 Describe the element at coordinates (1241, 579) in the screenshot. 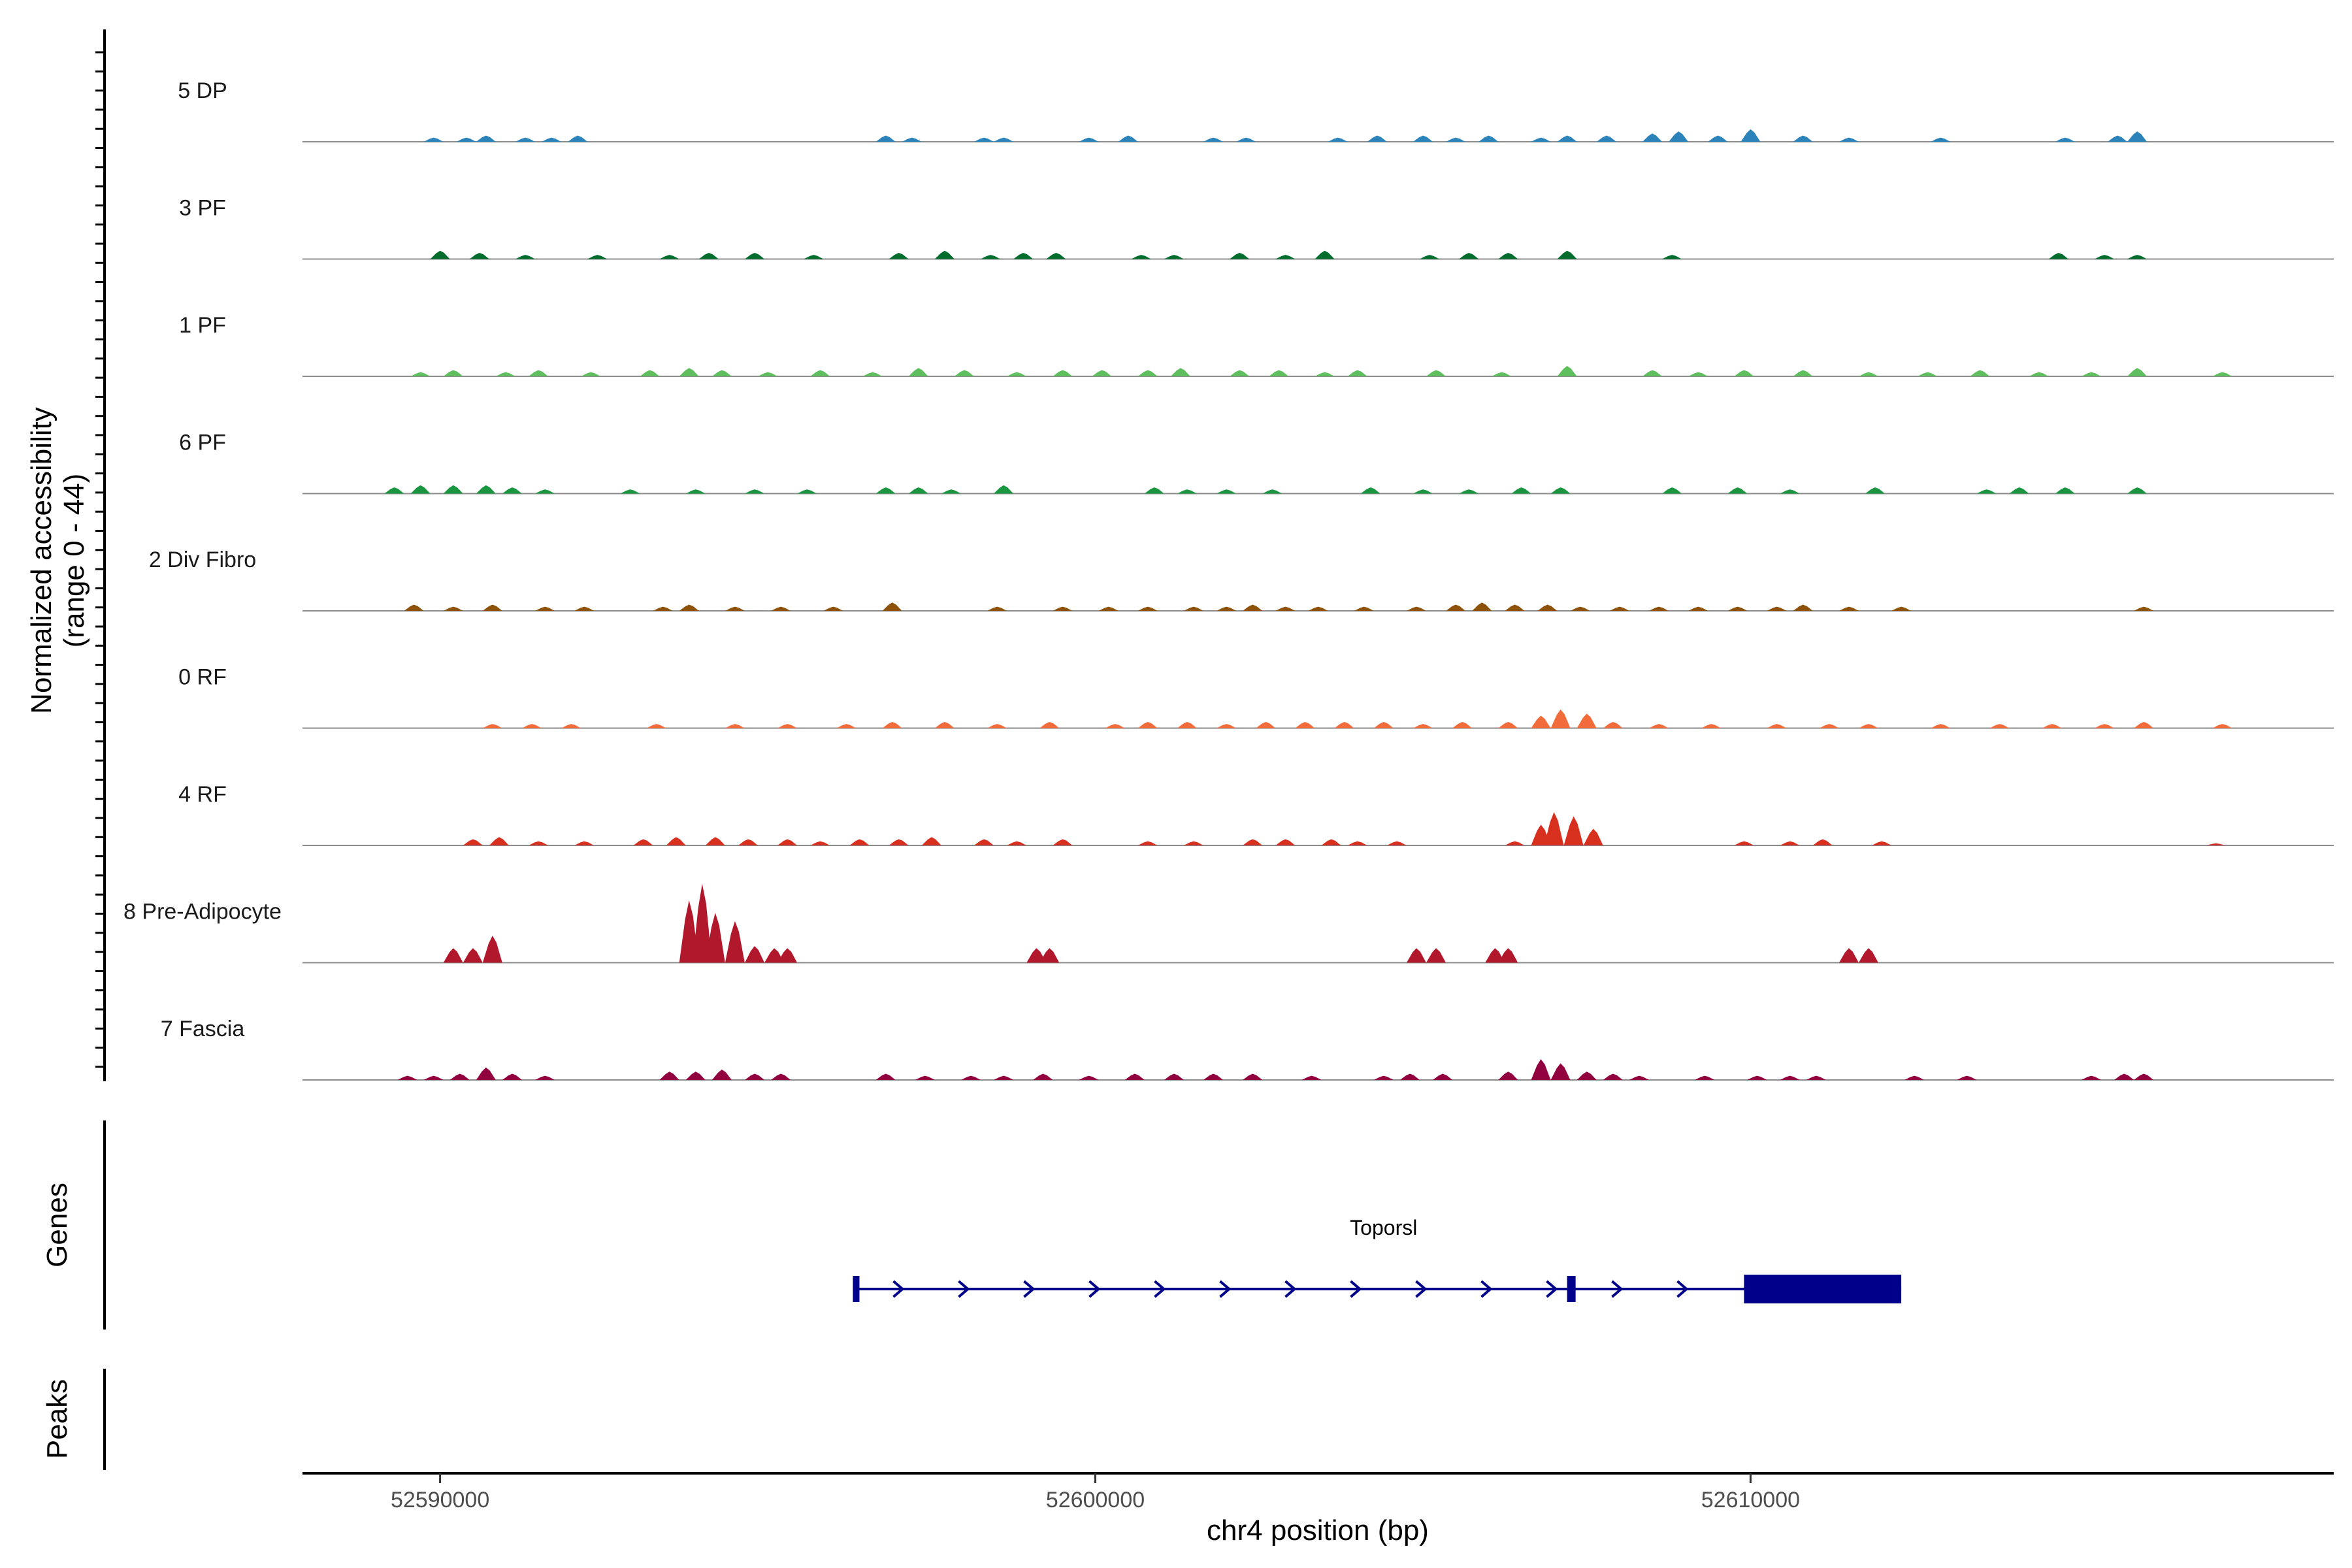

I see `track-2-div-fibro: 2 Div Fibro` at that location.